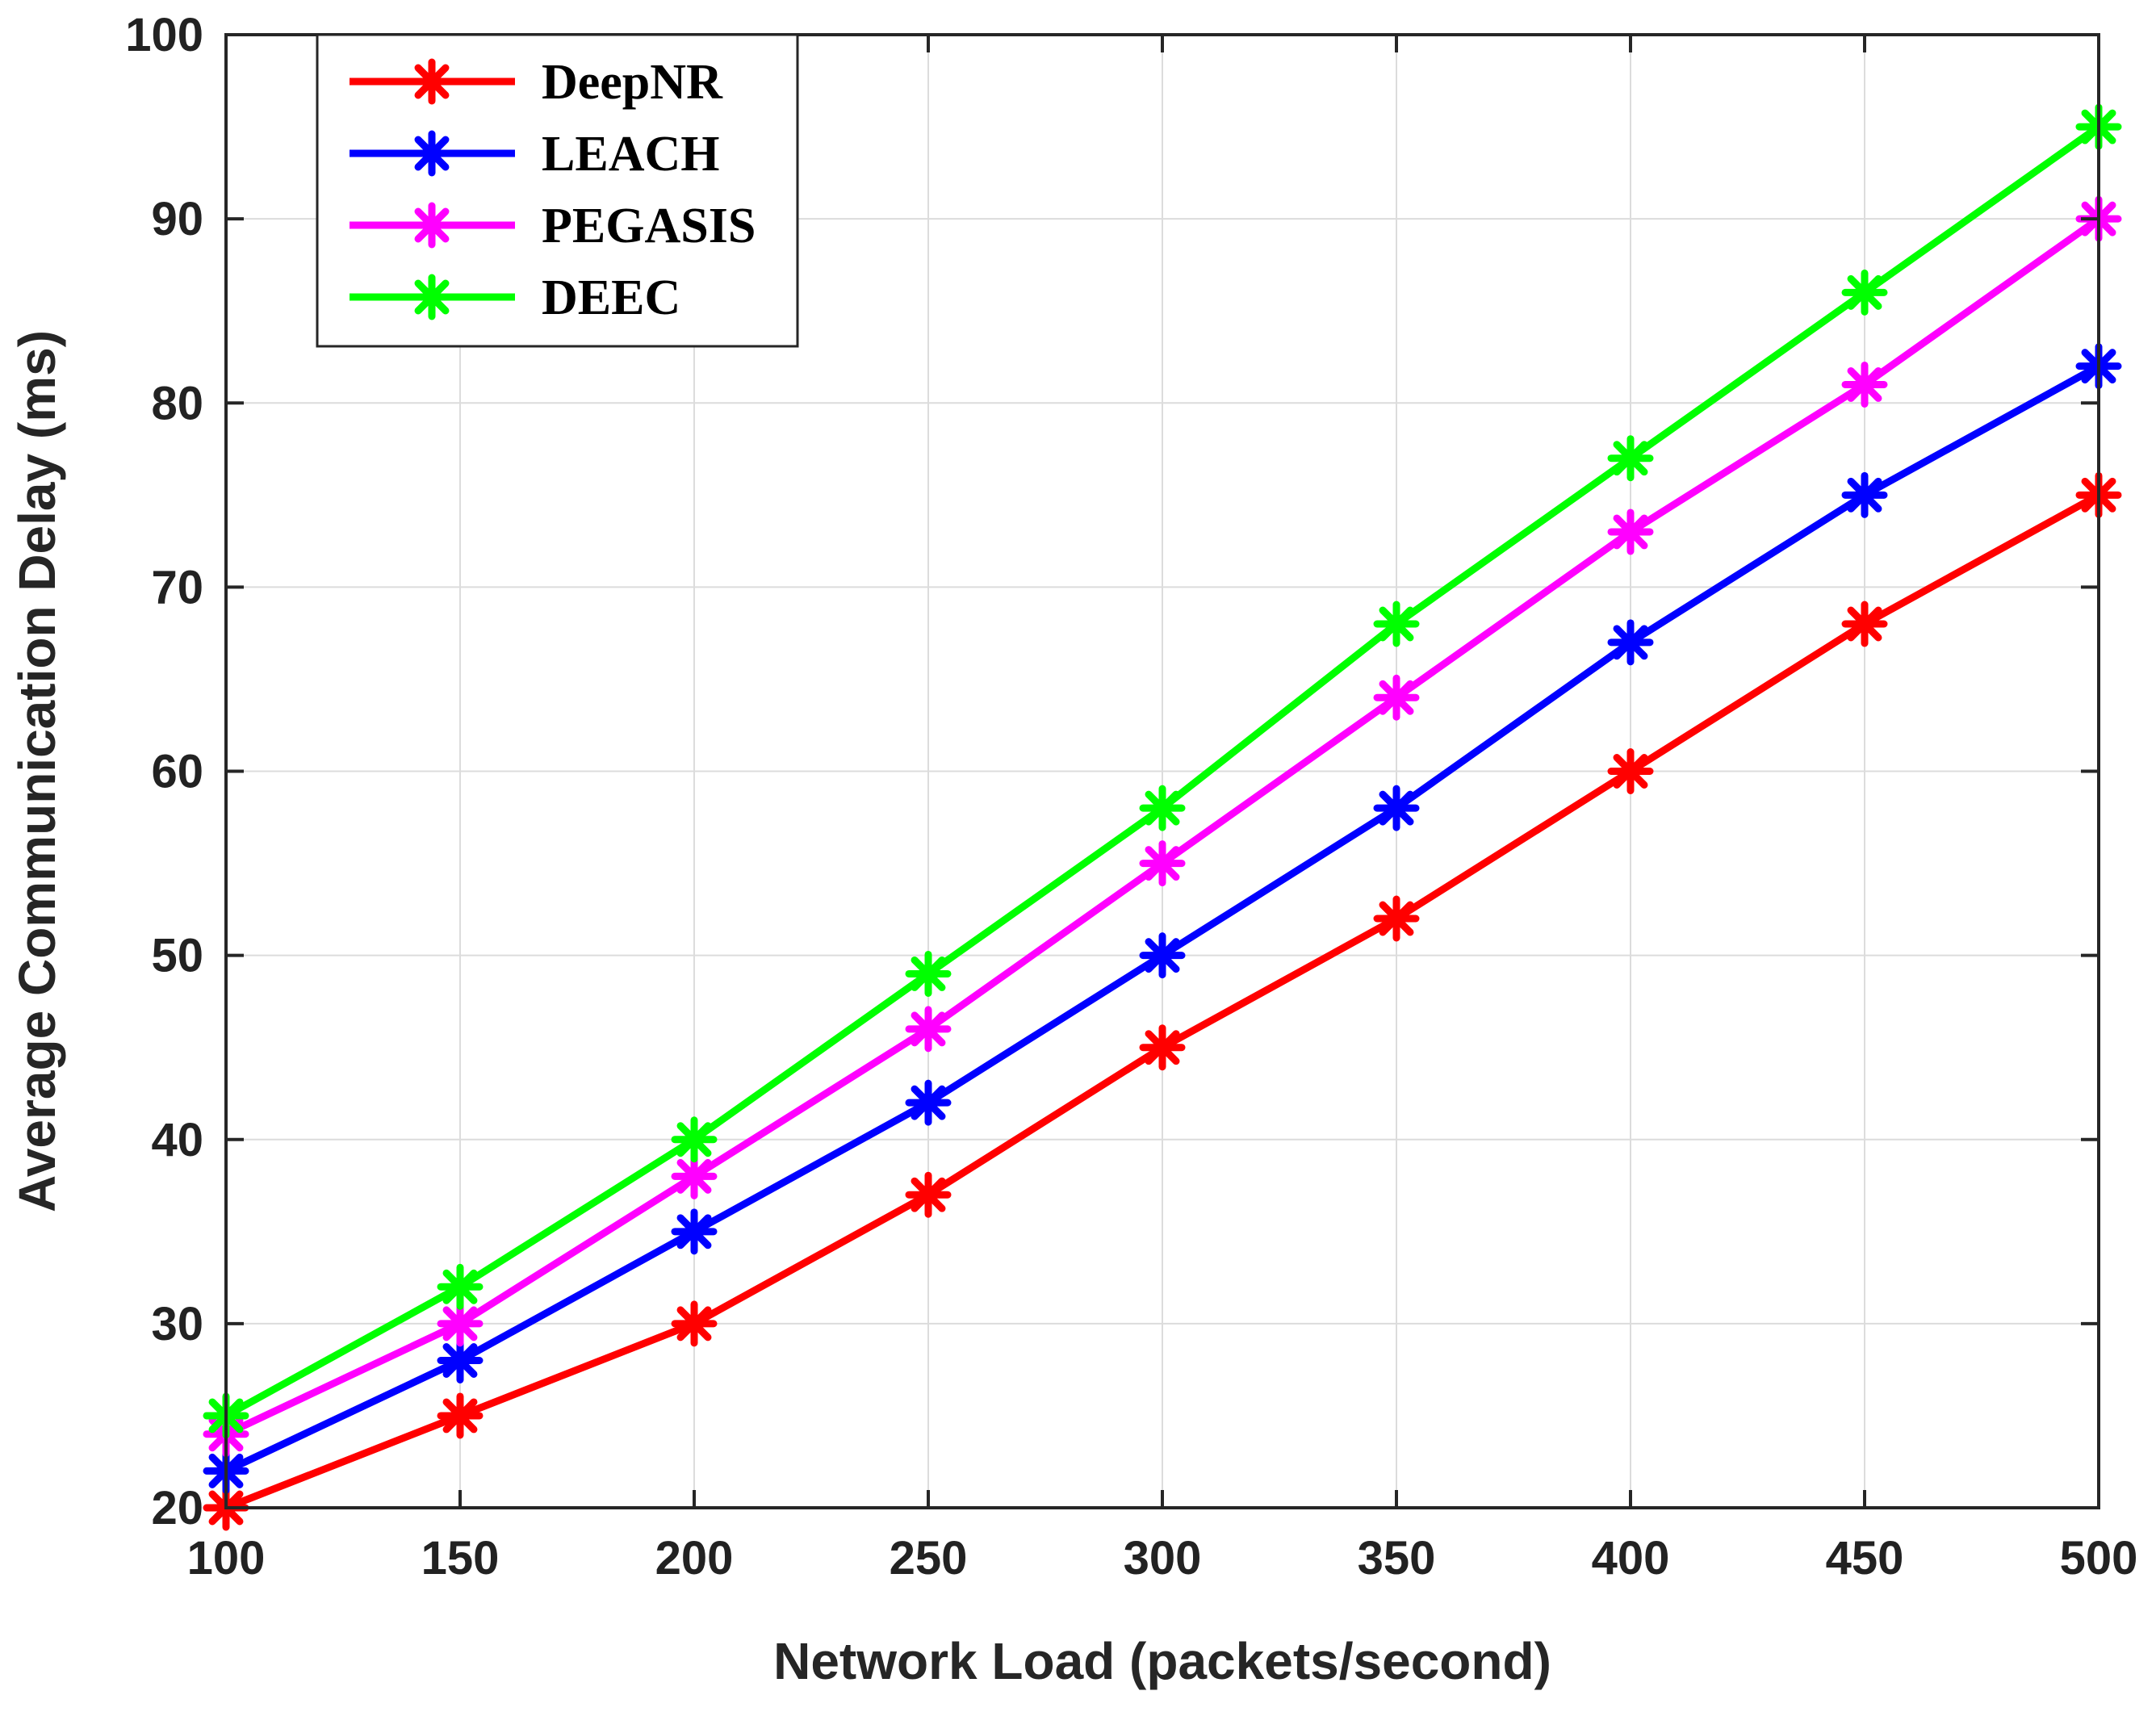 The width and height of the screenshot is (2156, 1712). What do you see at coordinates (536, 82) in the screenshot?
I see `legend-item: DeepNR` at bounding box center [536, 82].